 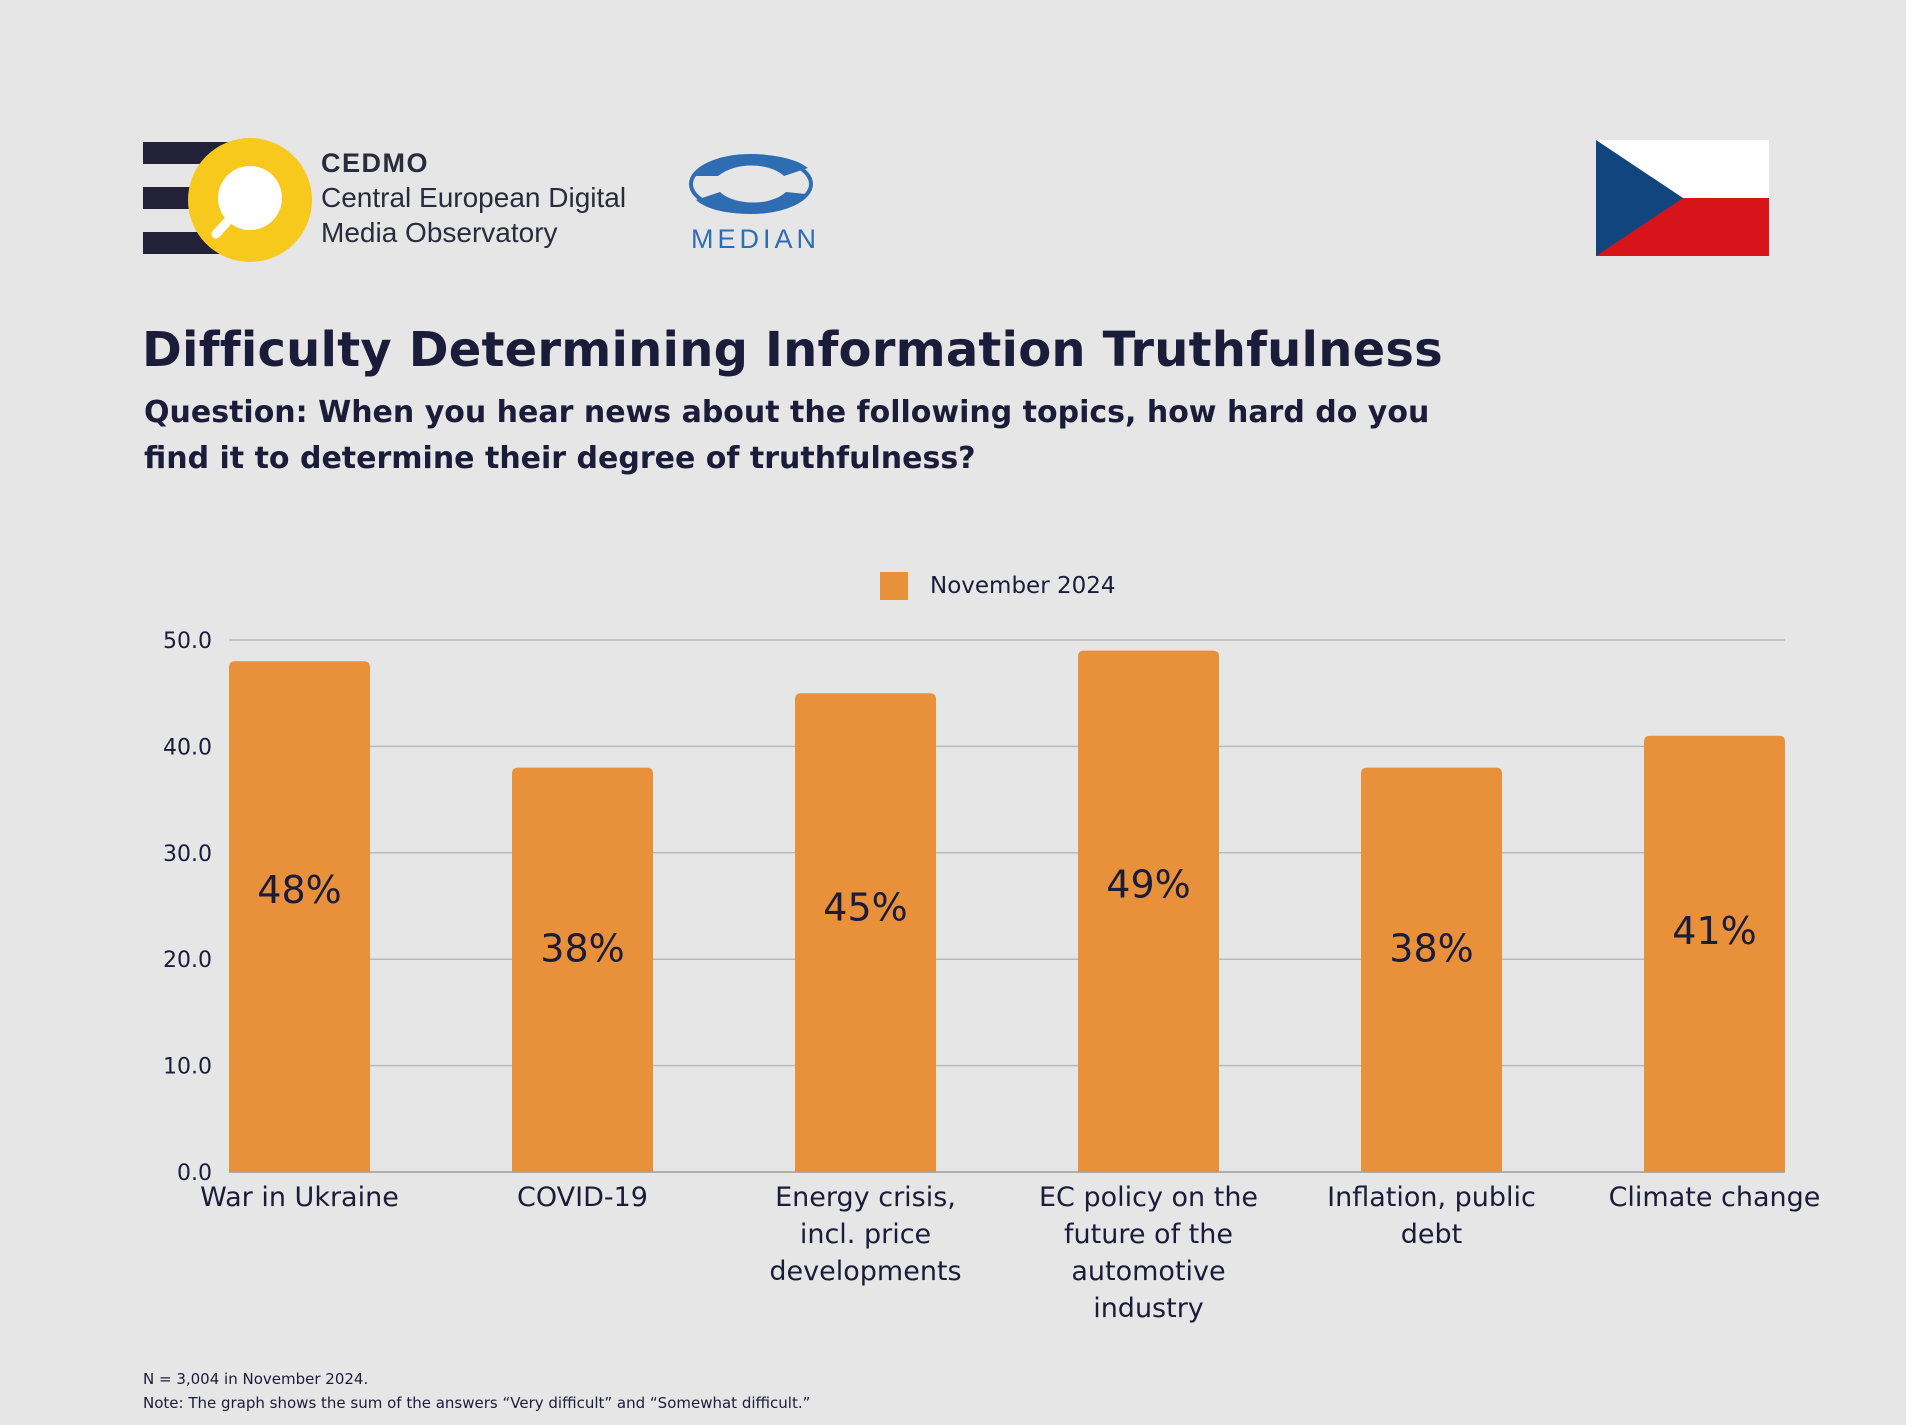 What do you see at coordinates (1148, 1234) in the screenshot?
I see `x-tick-label-line: future of the` at bounding box center [1148, 1234].